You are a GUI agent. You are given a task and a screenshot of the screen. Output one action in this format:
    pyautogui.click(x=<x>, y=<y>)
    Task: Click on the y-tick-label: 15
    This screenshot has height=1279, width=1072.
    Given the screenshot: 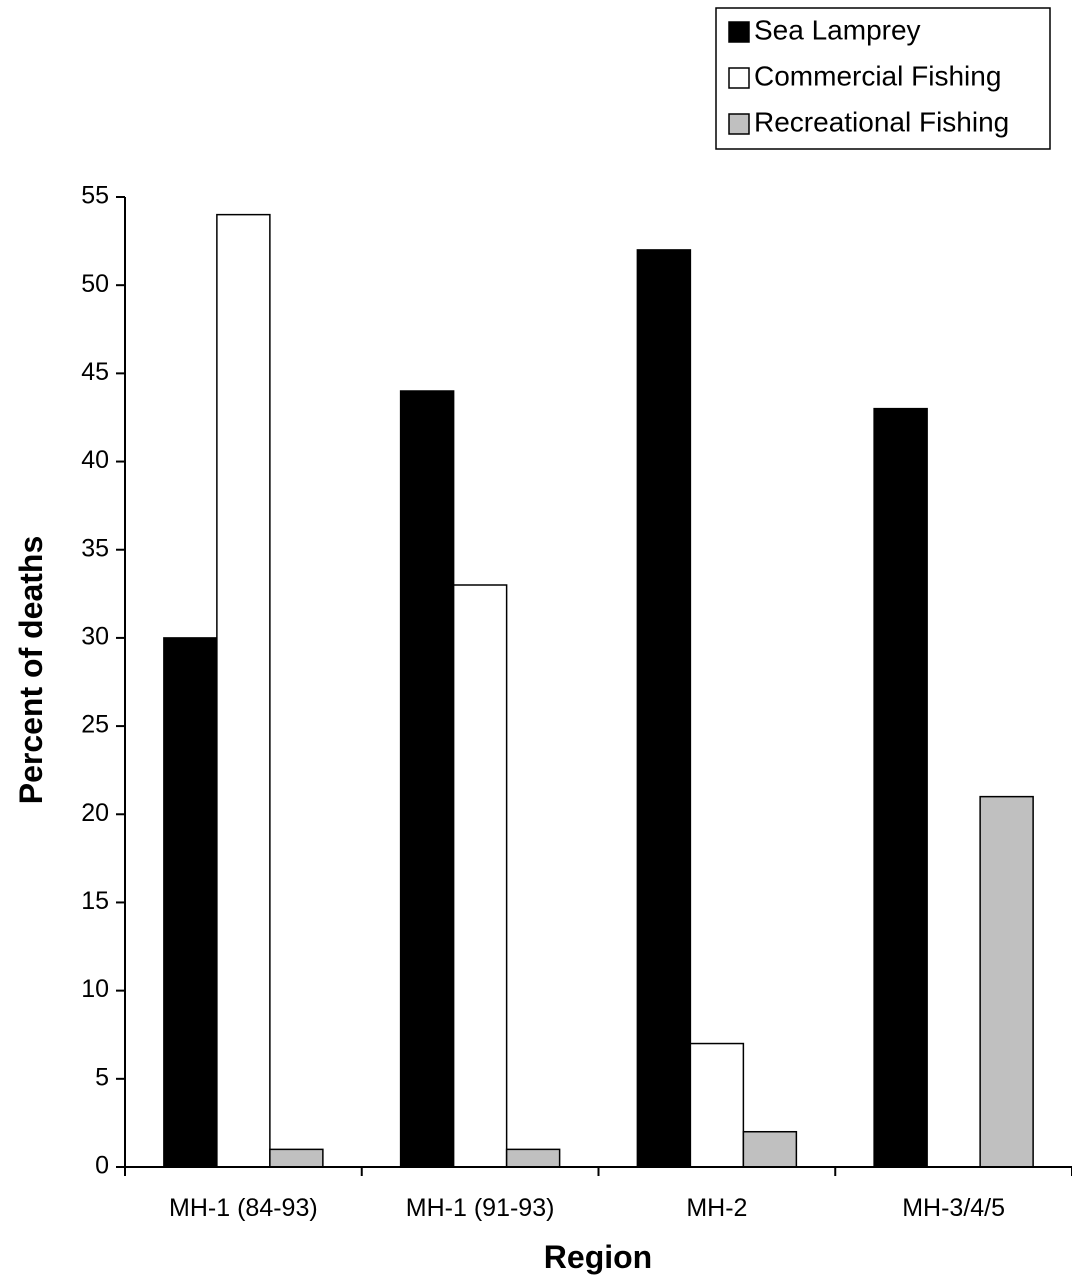 What is the action you would take?
    pyautogui.click(x=95, y=901)
    